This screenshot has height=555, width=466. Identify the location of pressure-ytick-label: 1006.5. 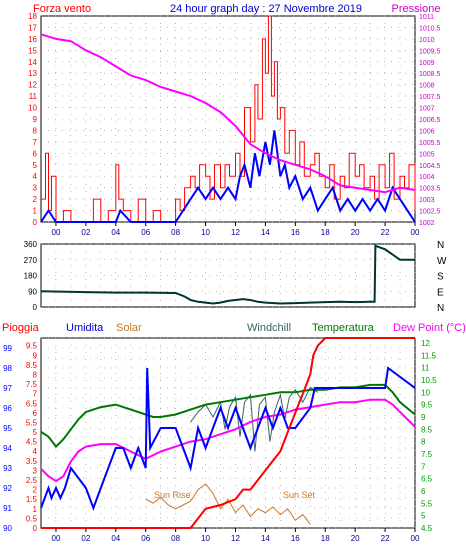
(430, 120).